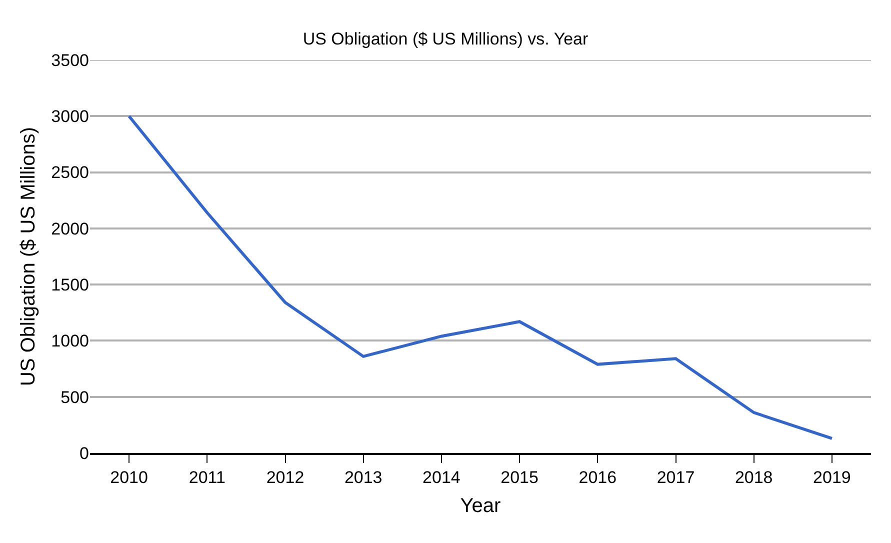 This screenshot has height=543, width=891. I want to click on x-tick-label: 2012, so click(285, 478).